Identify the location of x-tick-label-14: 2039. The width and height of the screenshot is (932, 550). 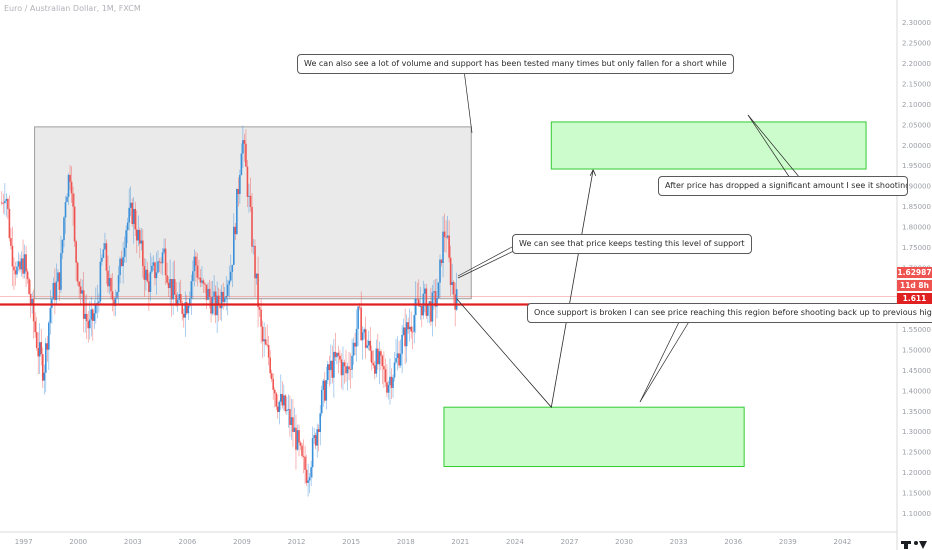
(788, 542).